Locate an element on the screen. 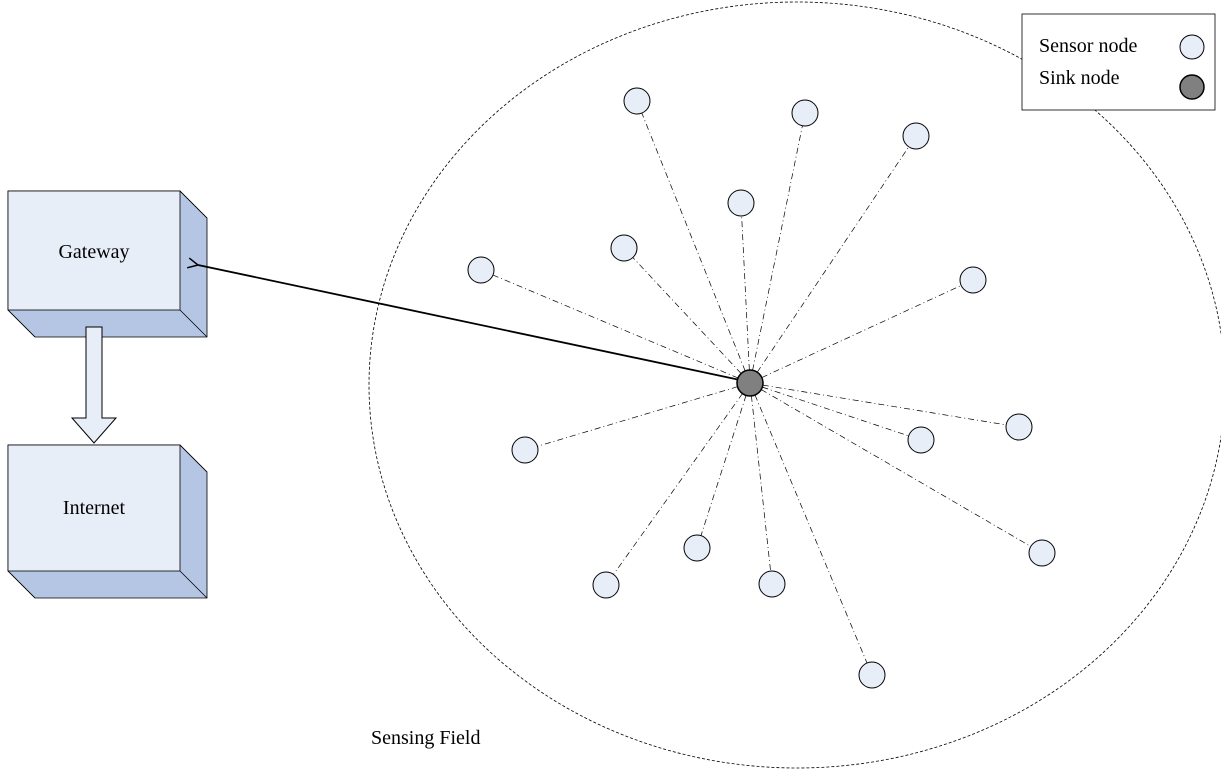 The width and height of the screenshot is (1221, 769). legend-sensor-label: Sensor node is located at coordinates (1088, 46).